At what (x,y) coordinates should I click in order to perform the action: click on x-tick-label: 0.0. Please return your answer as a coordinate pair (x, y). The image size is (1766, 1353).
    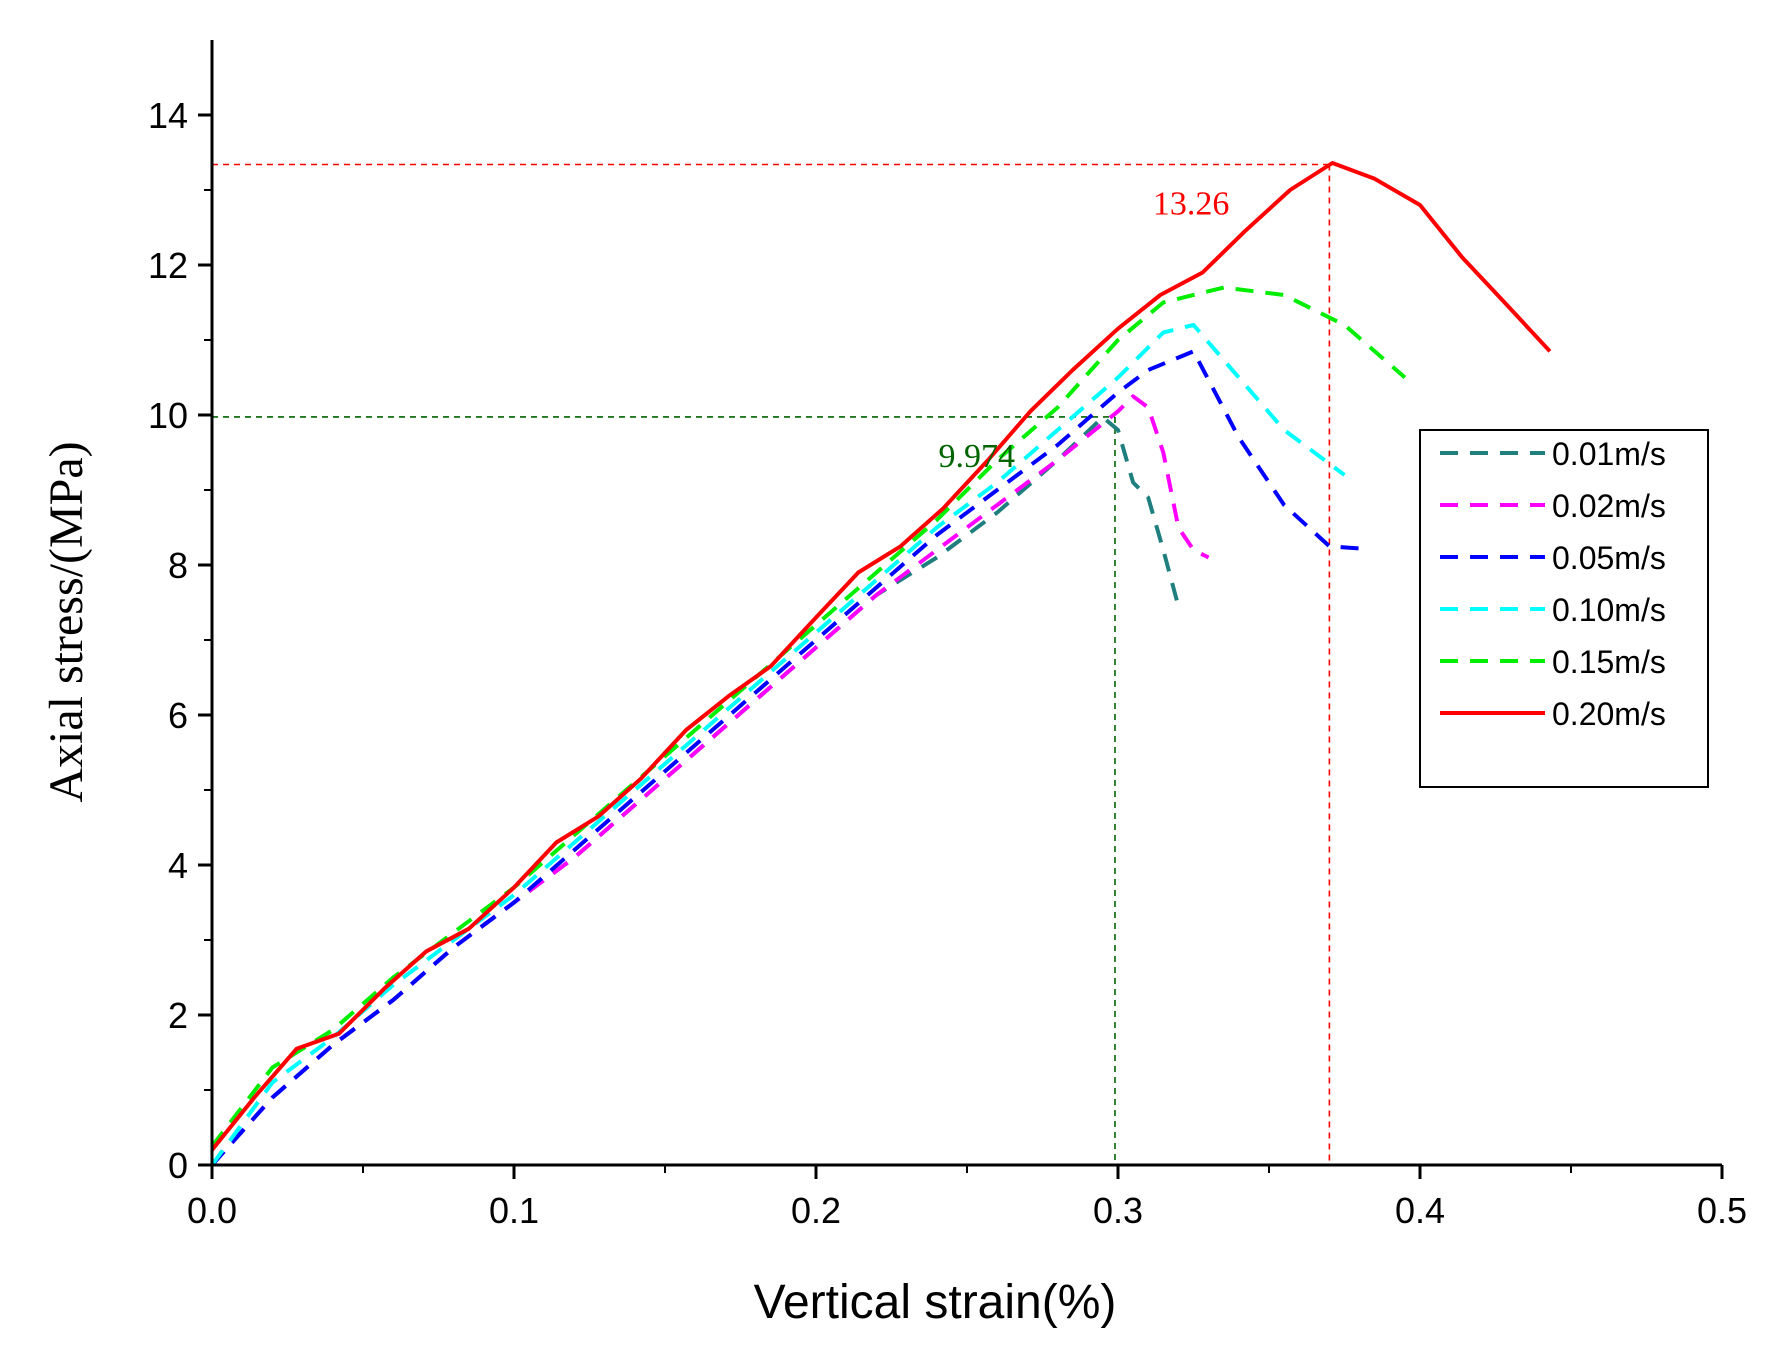
    Looking at the image, I should click on (212, 1210).